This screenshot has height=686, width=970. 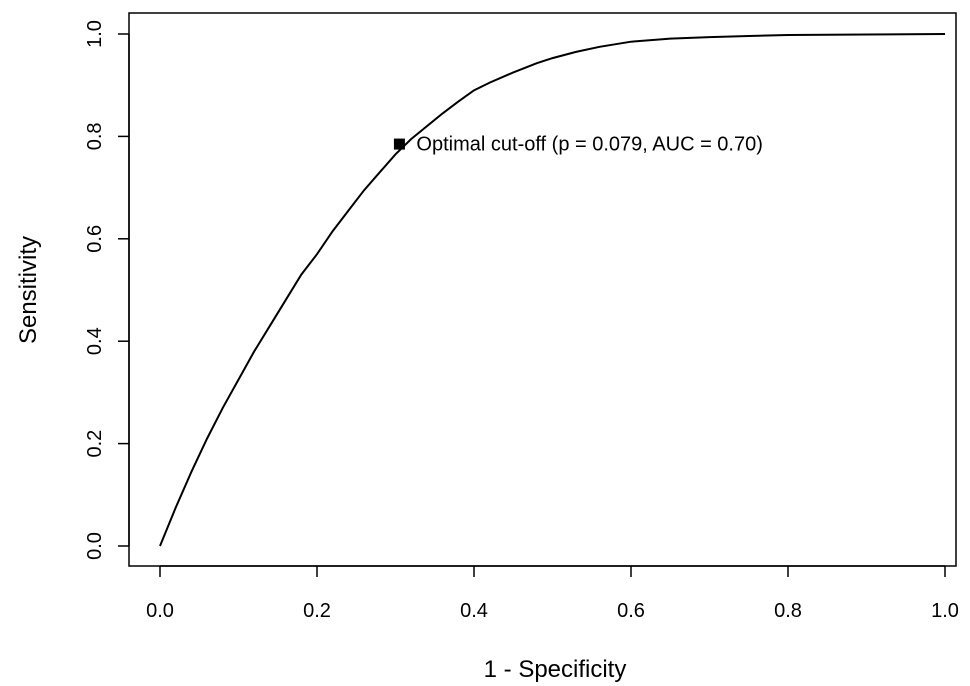 I want to click on x-tick-label: 0.0, so click(x=160, y=611).